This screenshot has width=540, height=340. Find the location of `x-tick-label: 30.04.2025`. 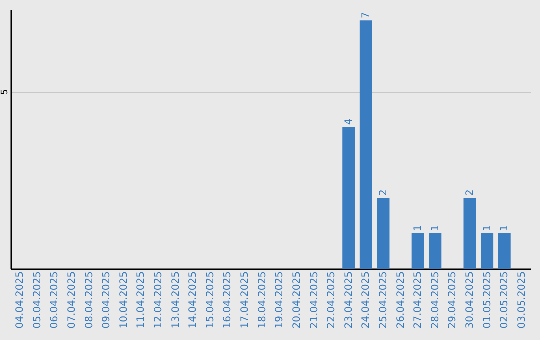

x-tick-label: 30.04.2025 is located at coordinates (470, 300).